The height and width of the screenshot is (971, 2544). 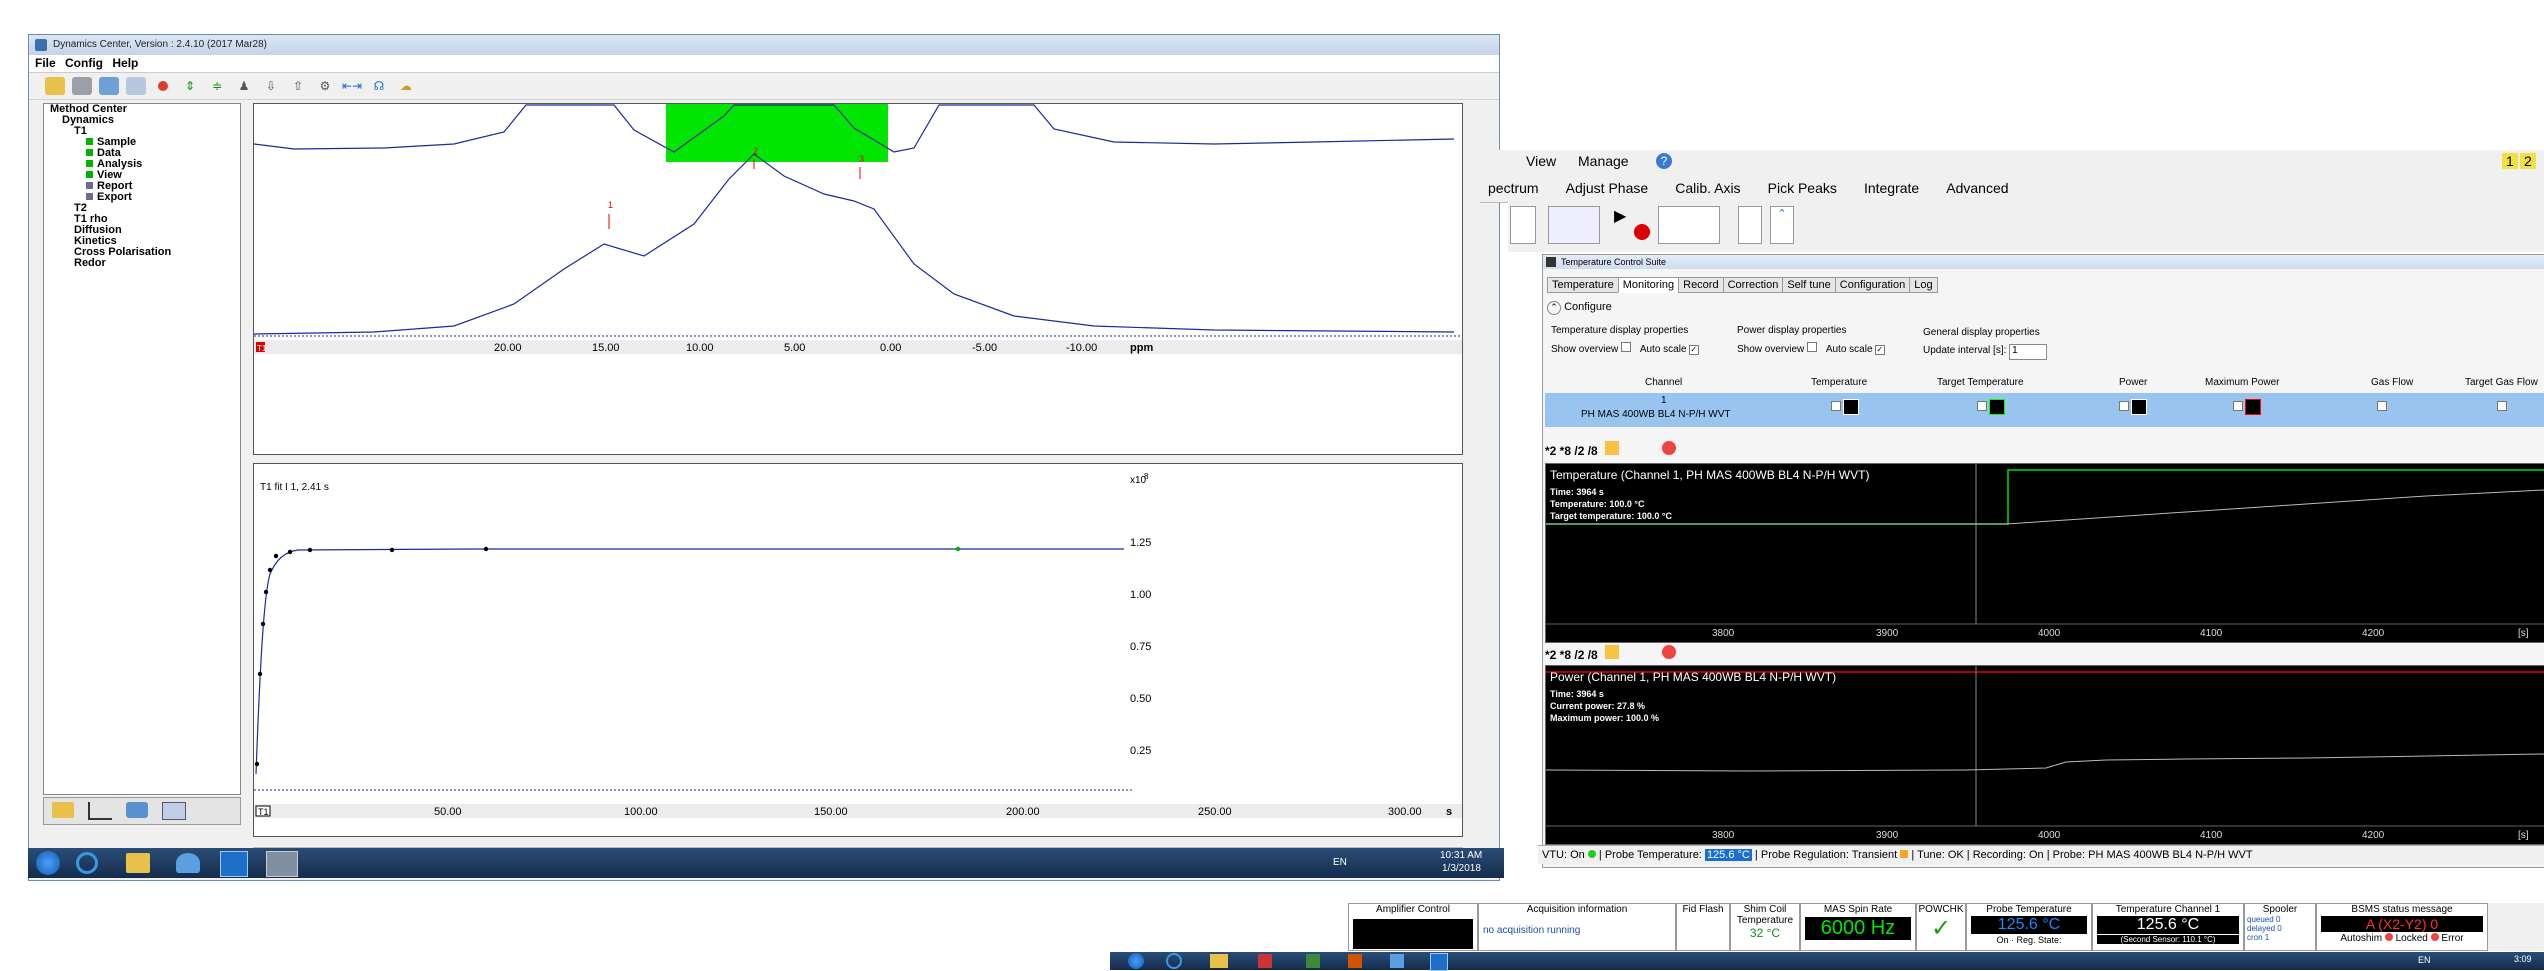 I want to click on hp-icon, so click(x=1523, y=225).